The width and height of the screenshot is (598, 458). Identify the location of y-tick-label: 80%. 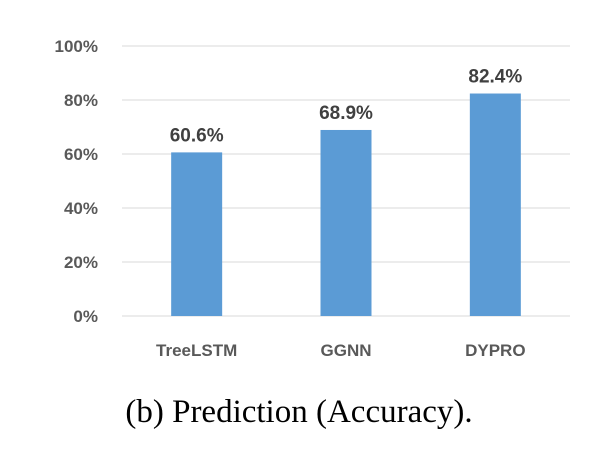
(81, 100).